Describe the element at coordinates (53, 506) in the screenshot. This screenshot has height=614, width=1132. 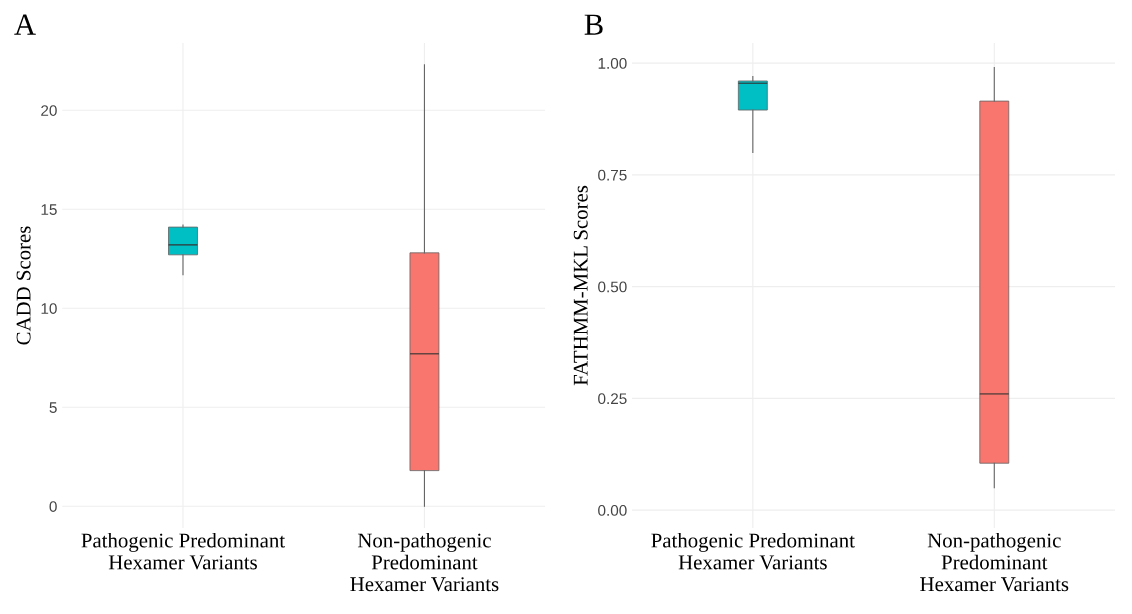
I see `y-tick-label: 0` at that location.